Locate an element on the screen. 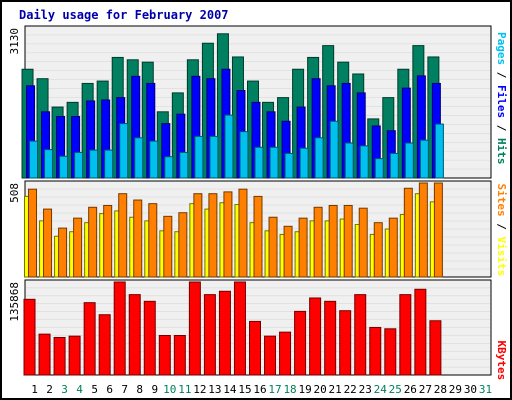  day-label: 4 is located at coordinates (79, 389).